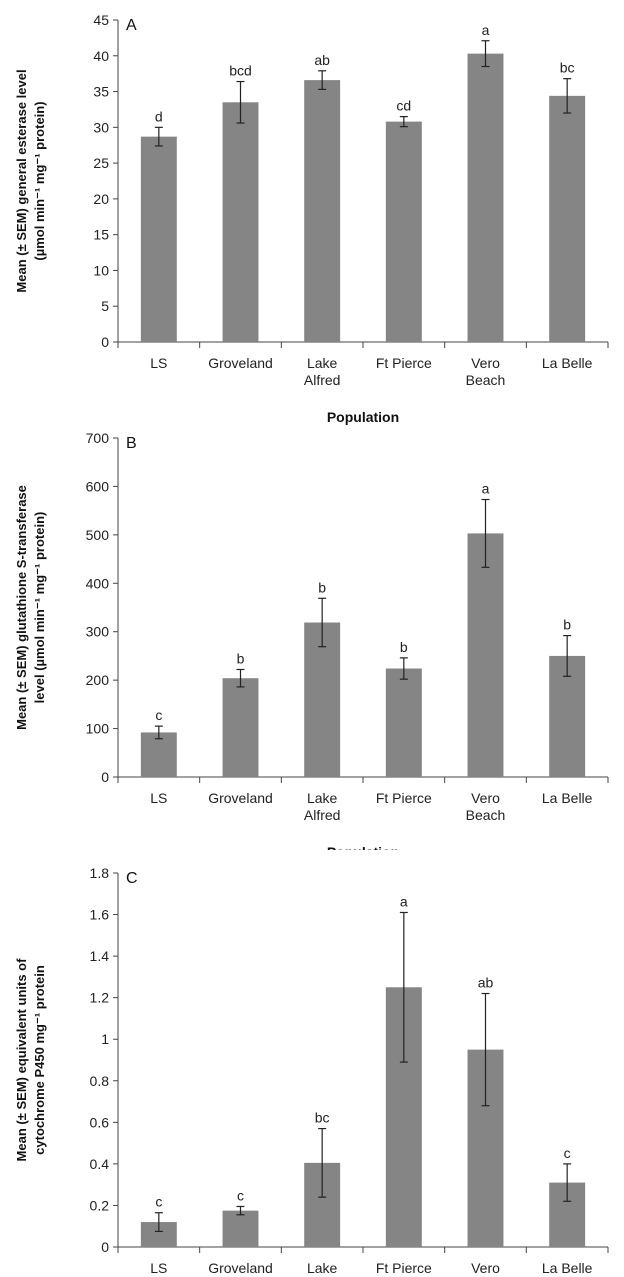  I want to click on y-tick-label: 1.8, so click(100, 873).